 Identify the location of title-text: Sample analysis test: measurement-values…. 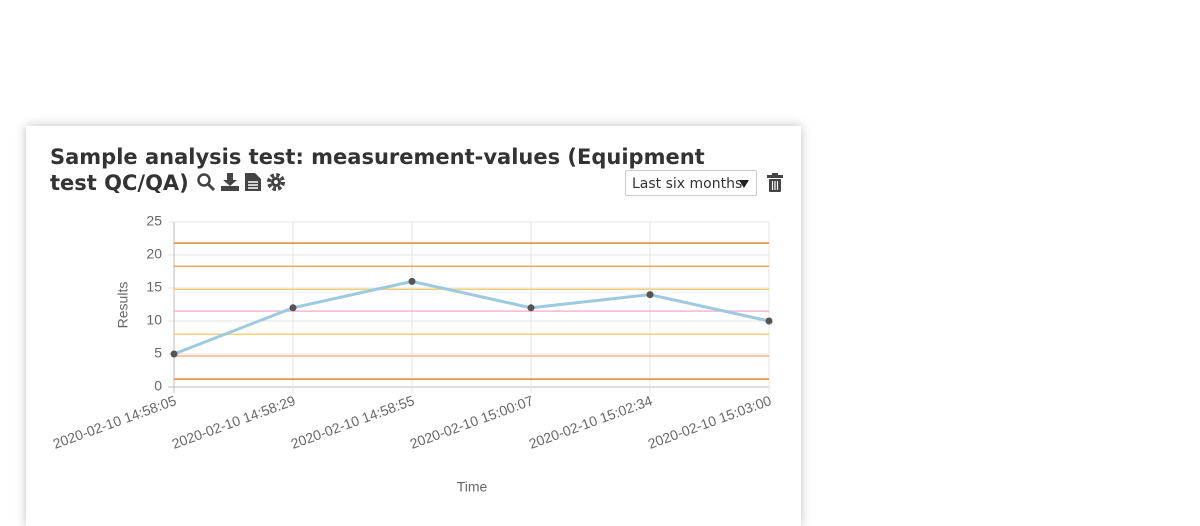
(377, 170).